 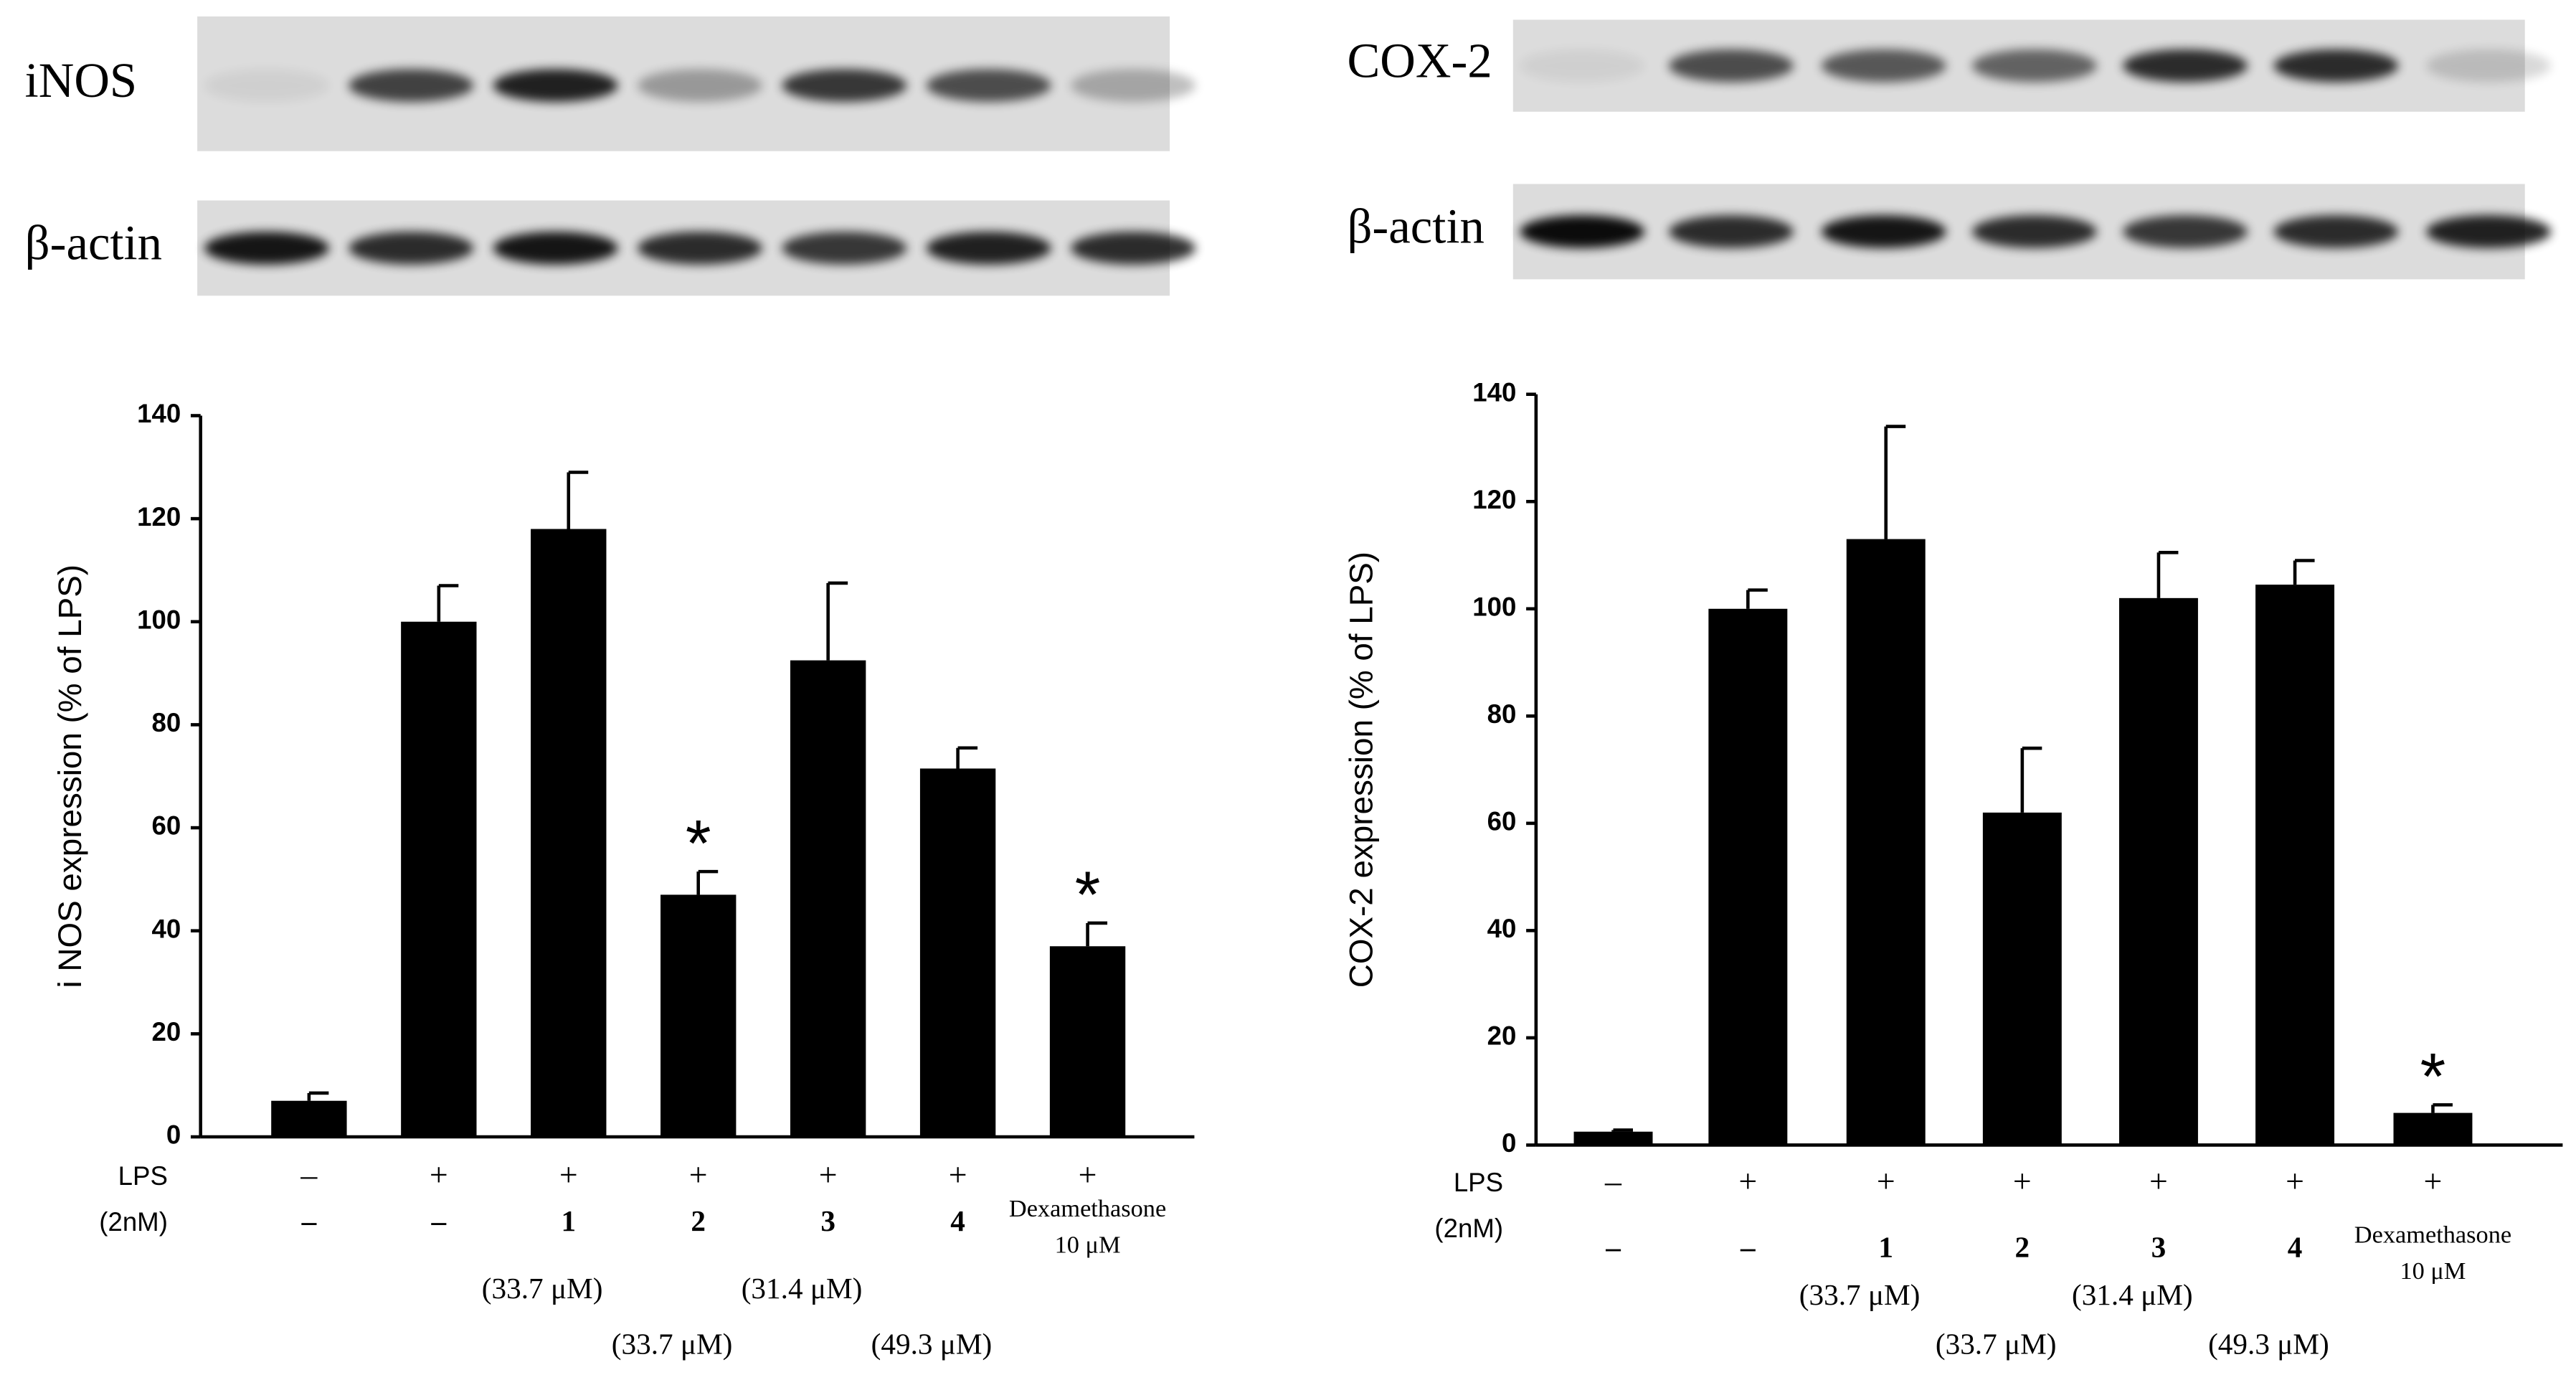 I want to click on y-axis-label: i NOS expression (% of LPS), so click(x=70, y=776).